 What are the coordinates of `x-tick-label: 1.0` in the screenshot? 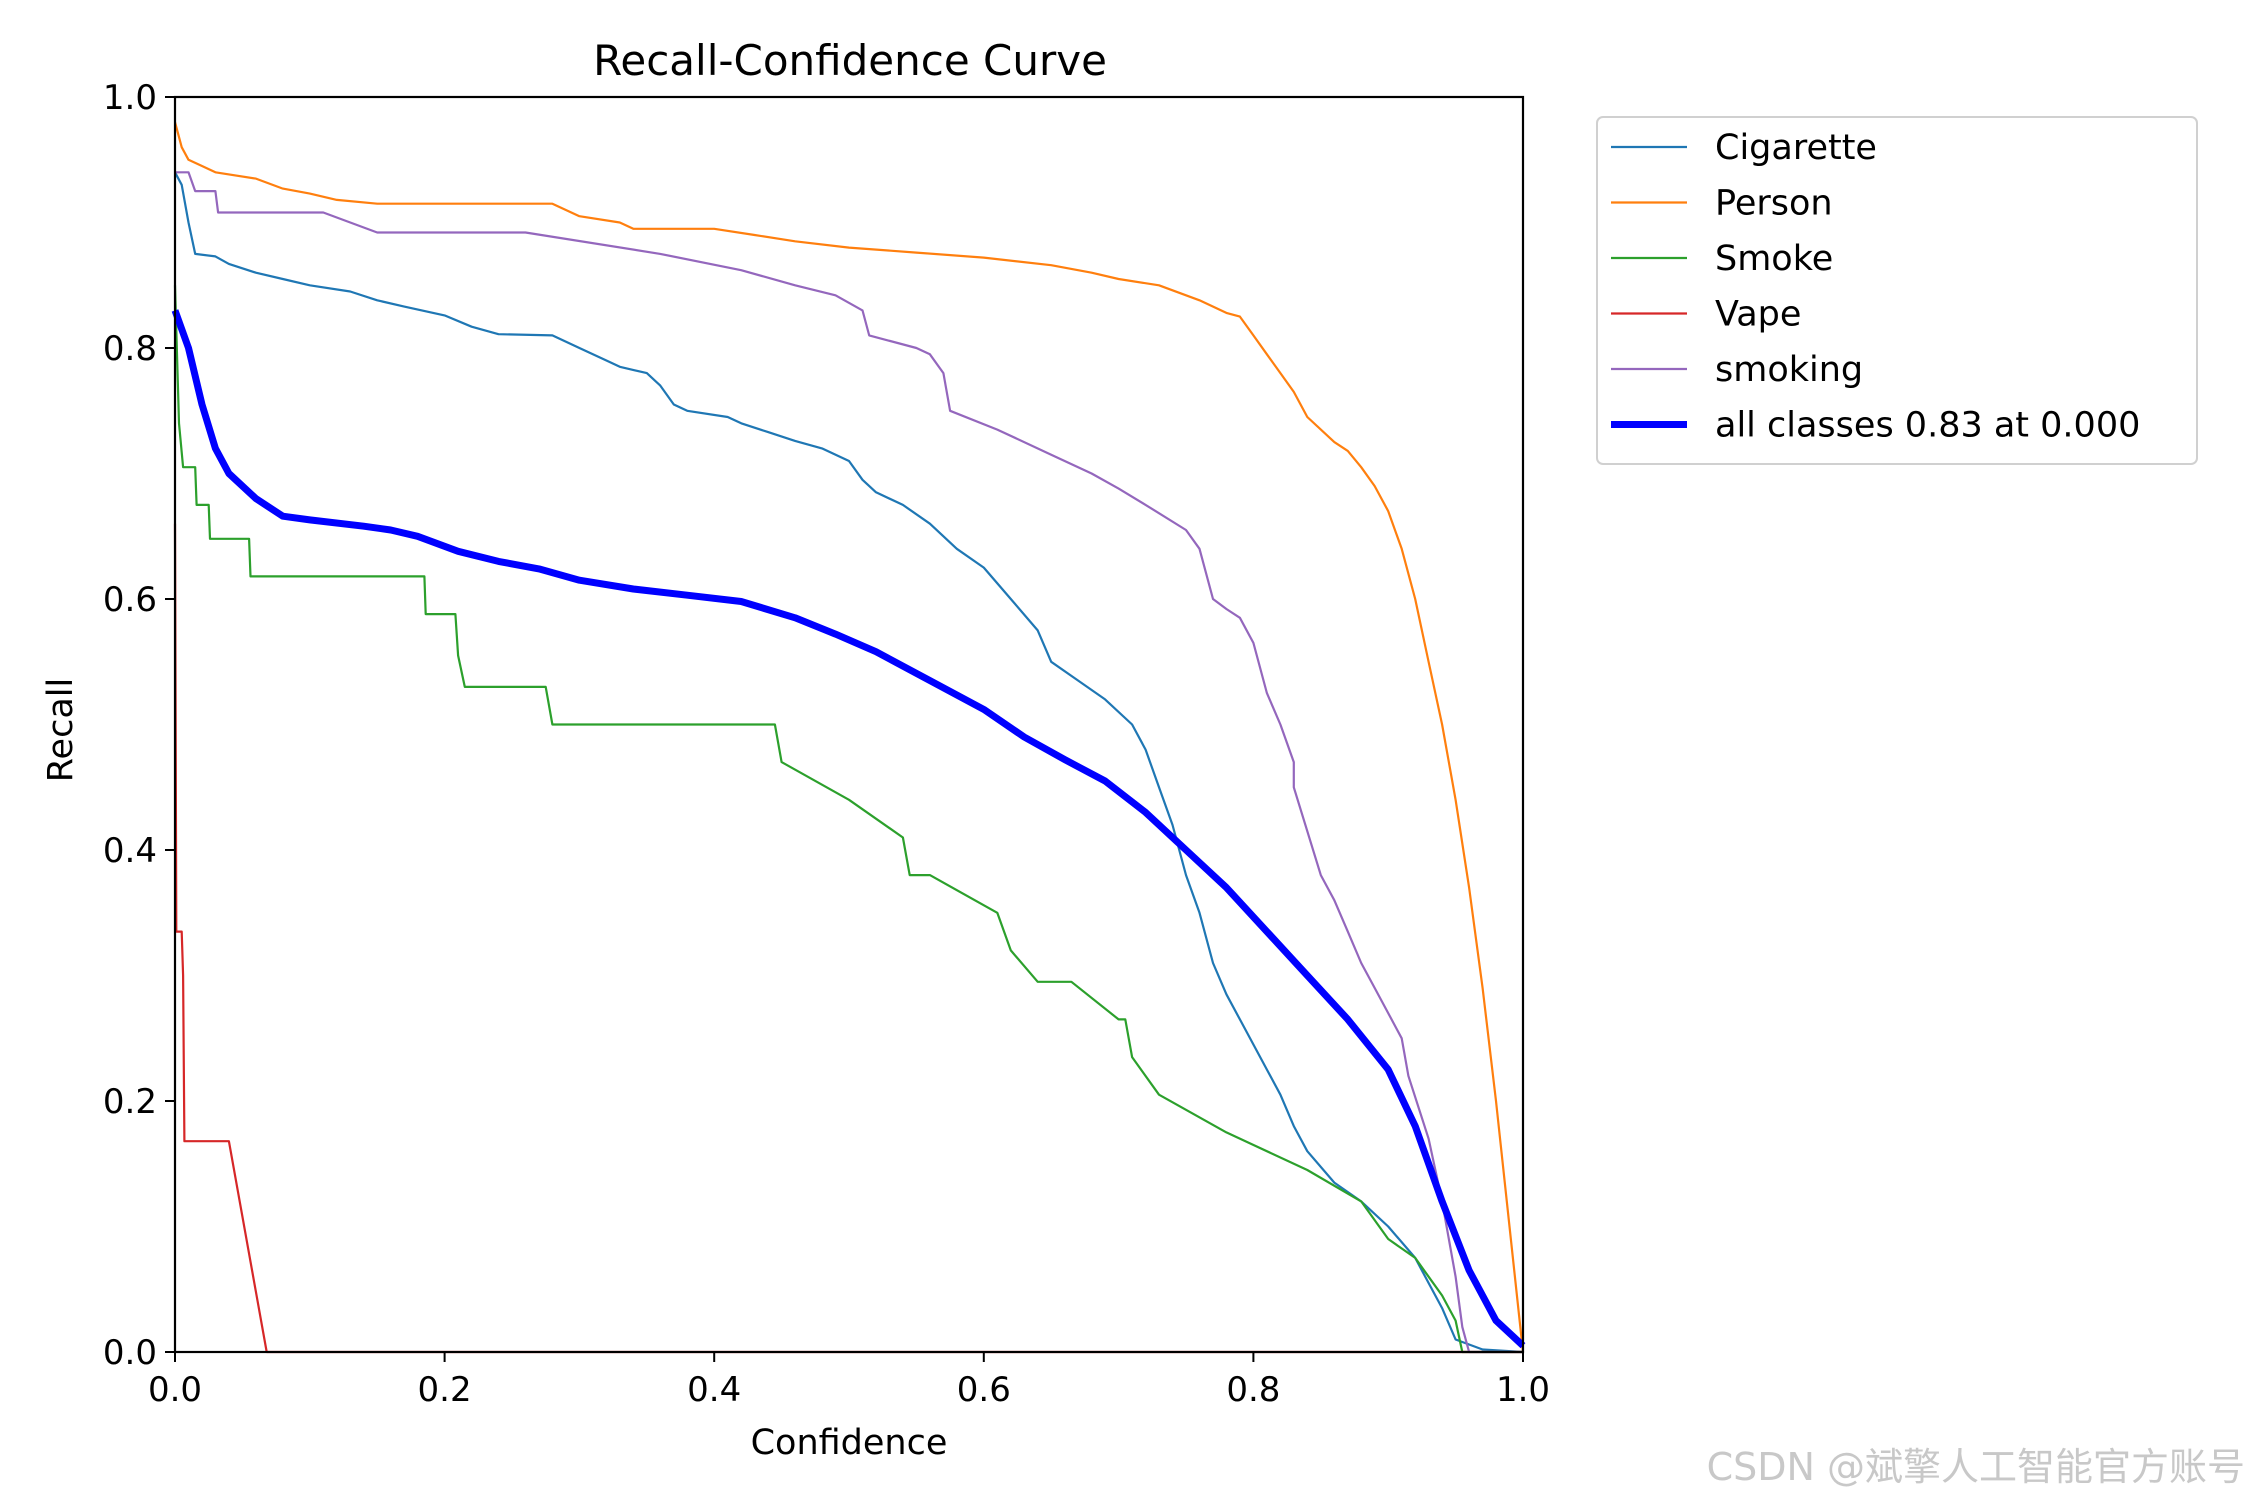 It's located at (1523, 1390).